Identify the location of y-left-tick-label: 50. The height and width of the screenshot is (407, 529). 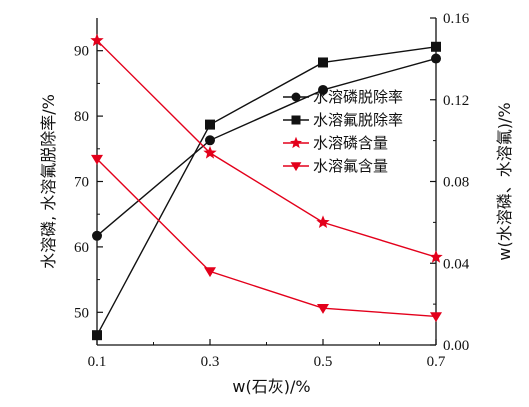
(81, 313).